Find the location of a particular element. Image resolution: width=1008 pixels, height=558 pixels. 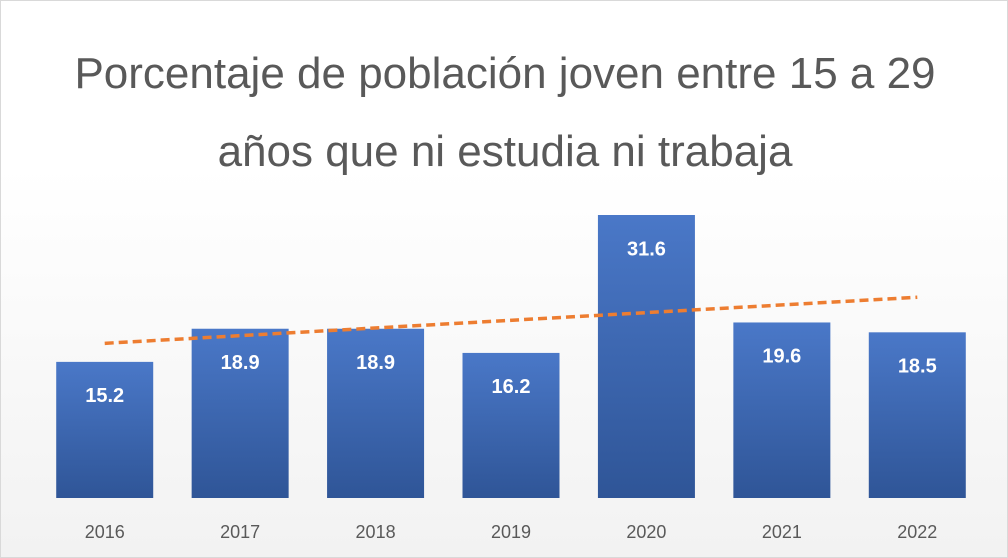

data-label: 16.2 is located at coordinates (511, 387).